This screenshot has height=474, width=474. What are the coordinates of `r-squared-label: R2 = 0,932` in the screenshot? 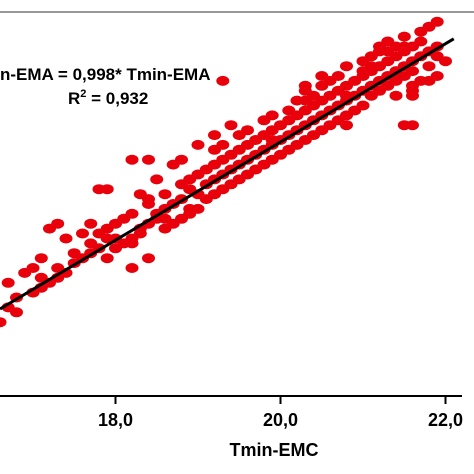 It's located at (108, 98).